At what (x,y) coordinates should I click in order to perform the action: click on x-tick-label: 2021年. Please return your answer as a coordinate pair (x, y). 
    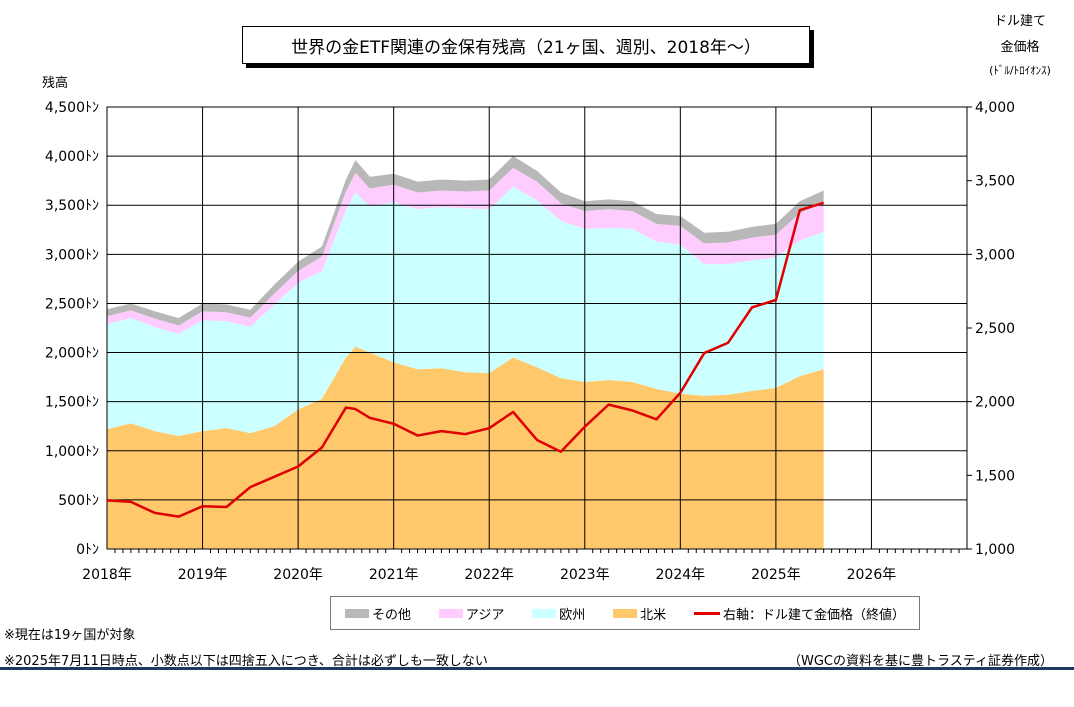
    Looking at the image, I should click on (394, 575).